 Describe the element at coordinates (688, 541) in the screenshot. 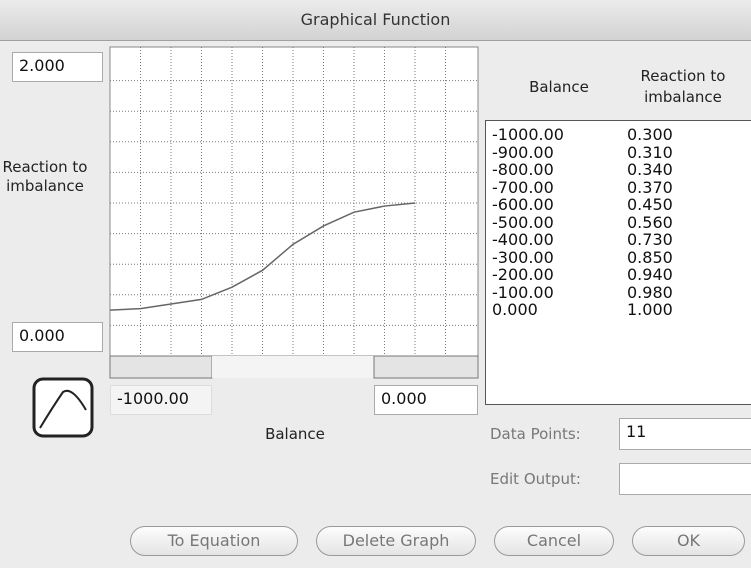

I see `button: OK` at that location.